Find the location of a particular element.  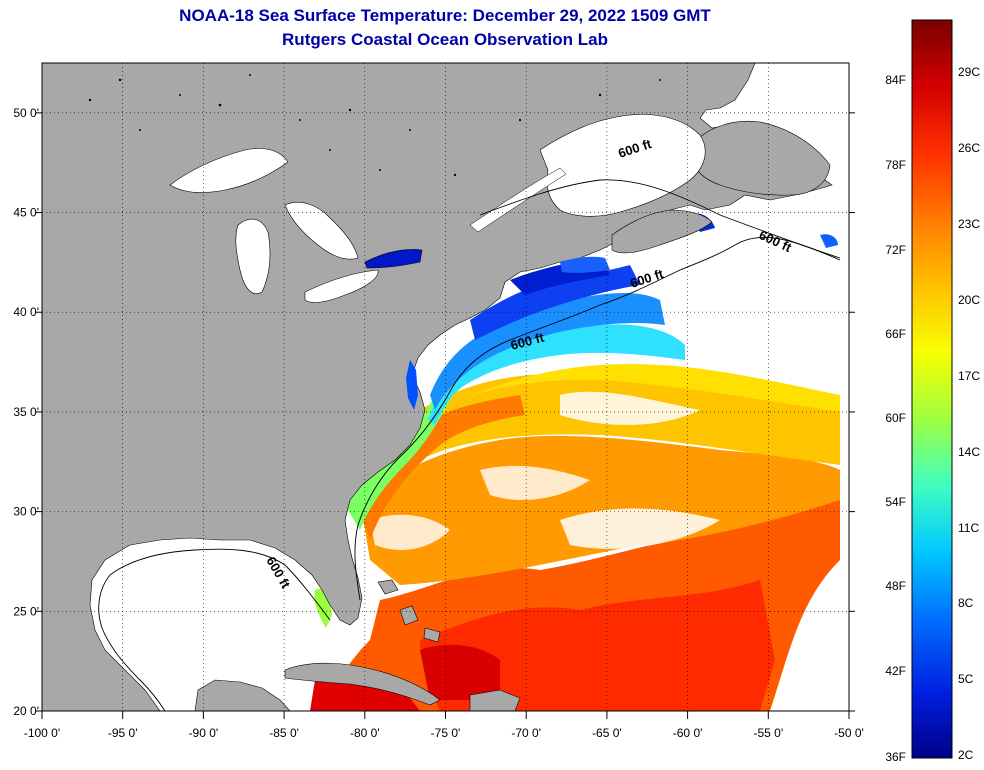

lon-tick-label: -50 0' is located at coordinates (849, 733).